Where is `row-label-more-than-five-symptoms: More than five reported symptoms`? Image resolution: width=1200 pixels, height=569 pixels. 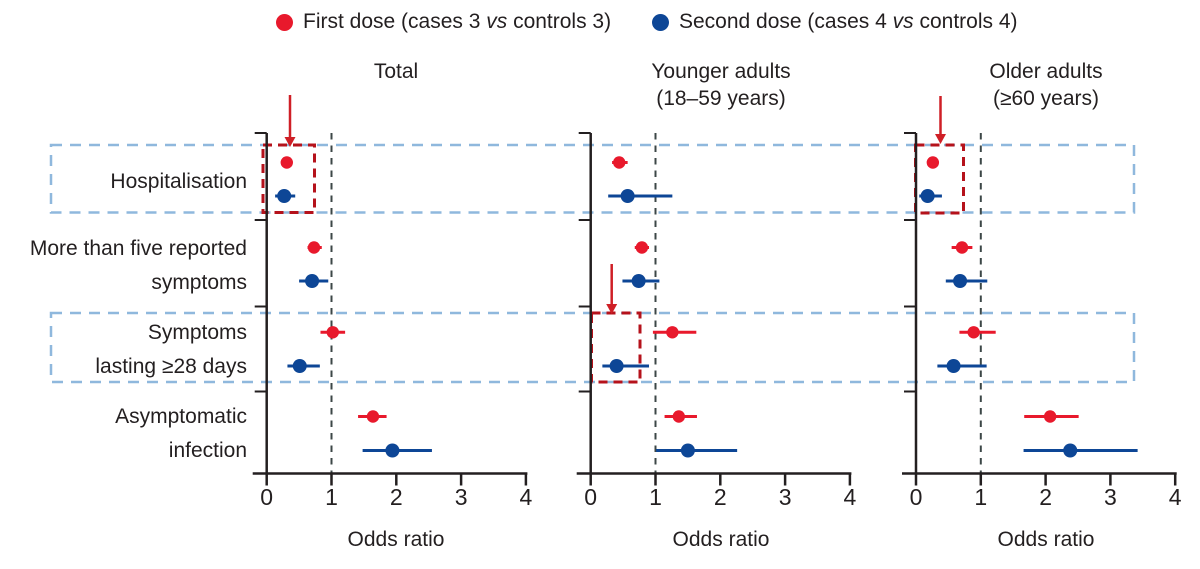 row-label-more-than-five-symptoms: More than five reported symptoms is located at coordinates (138, 265).